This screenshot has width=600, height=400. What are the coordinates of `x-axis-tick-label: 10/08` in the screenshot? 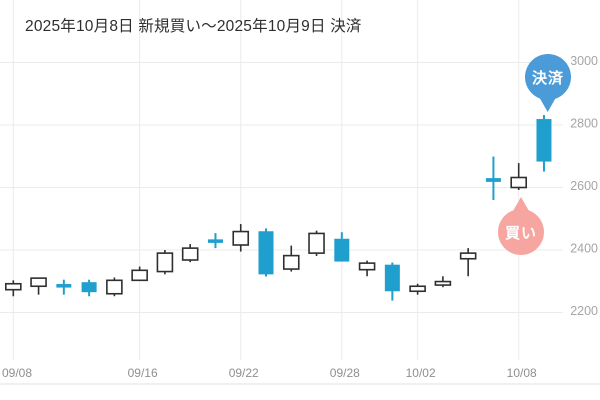 It's located at (522, 373).